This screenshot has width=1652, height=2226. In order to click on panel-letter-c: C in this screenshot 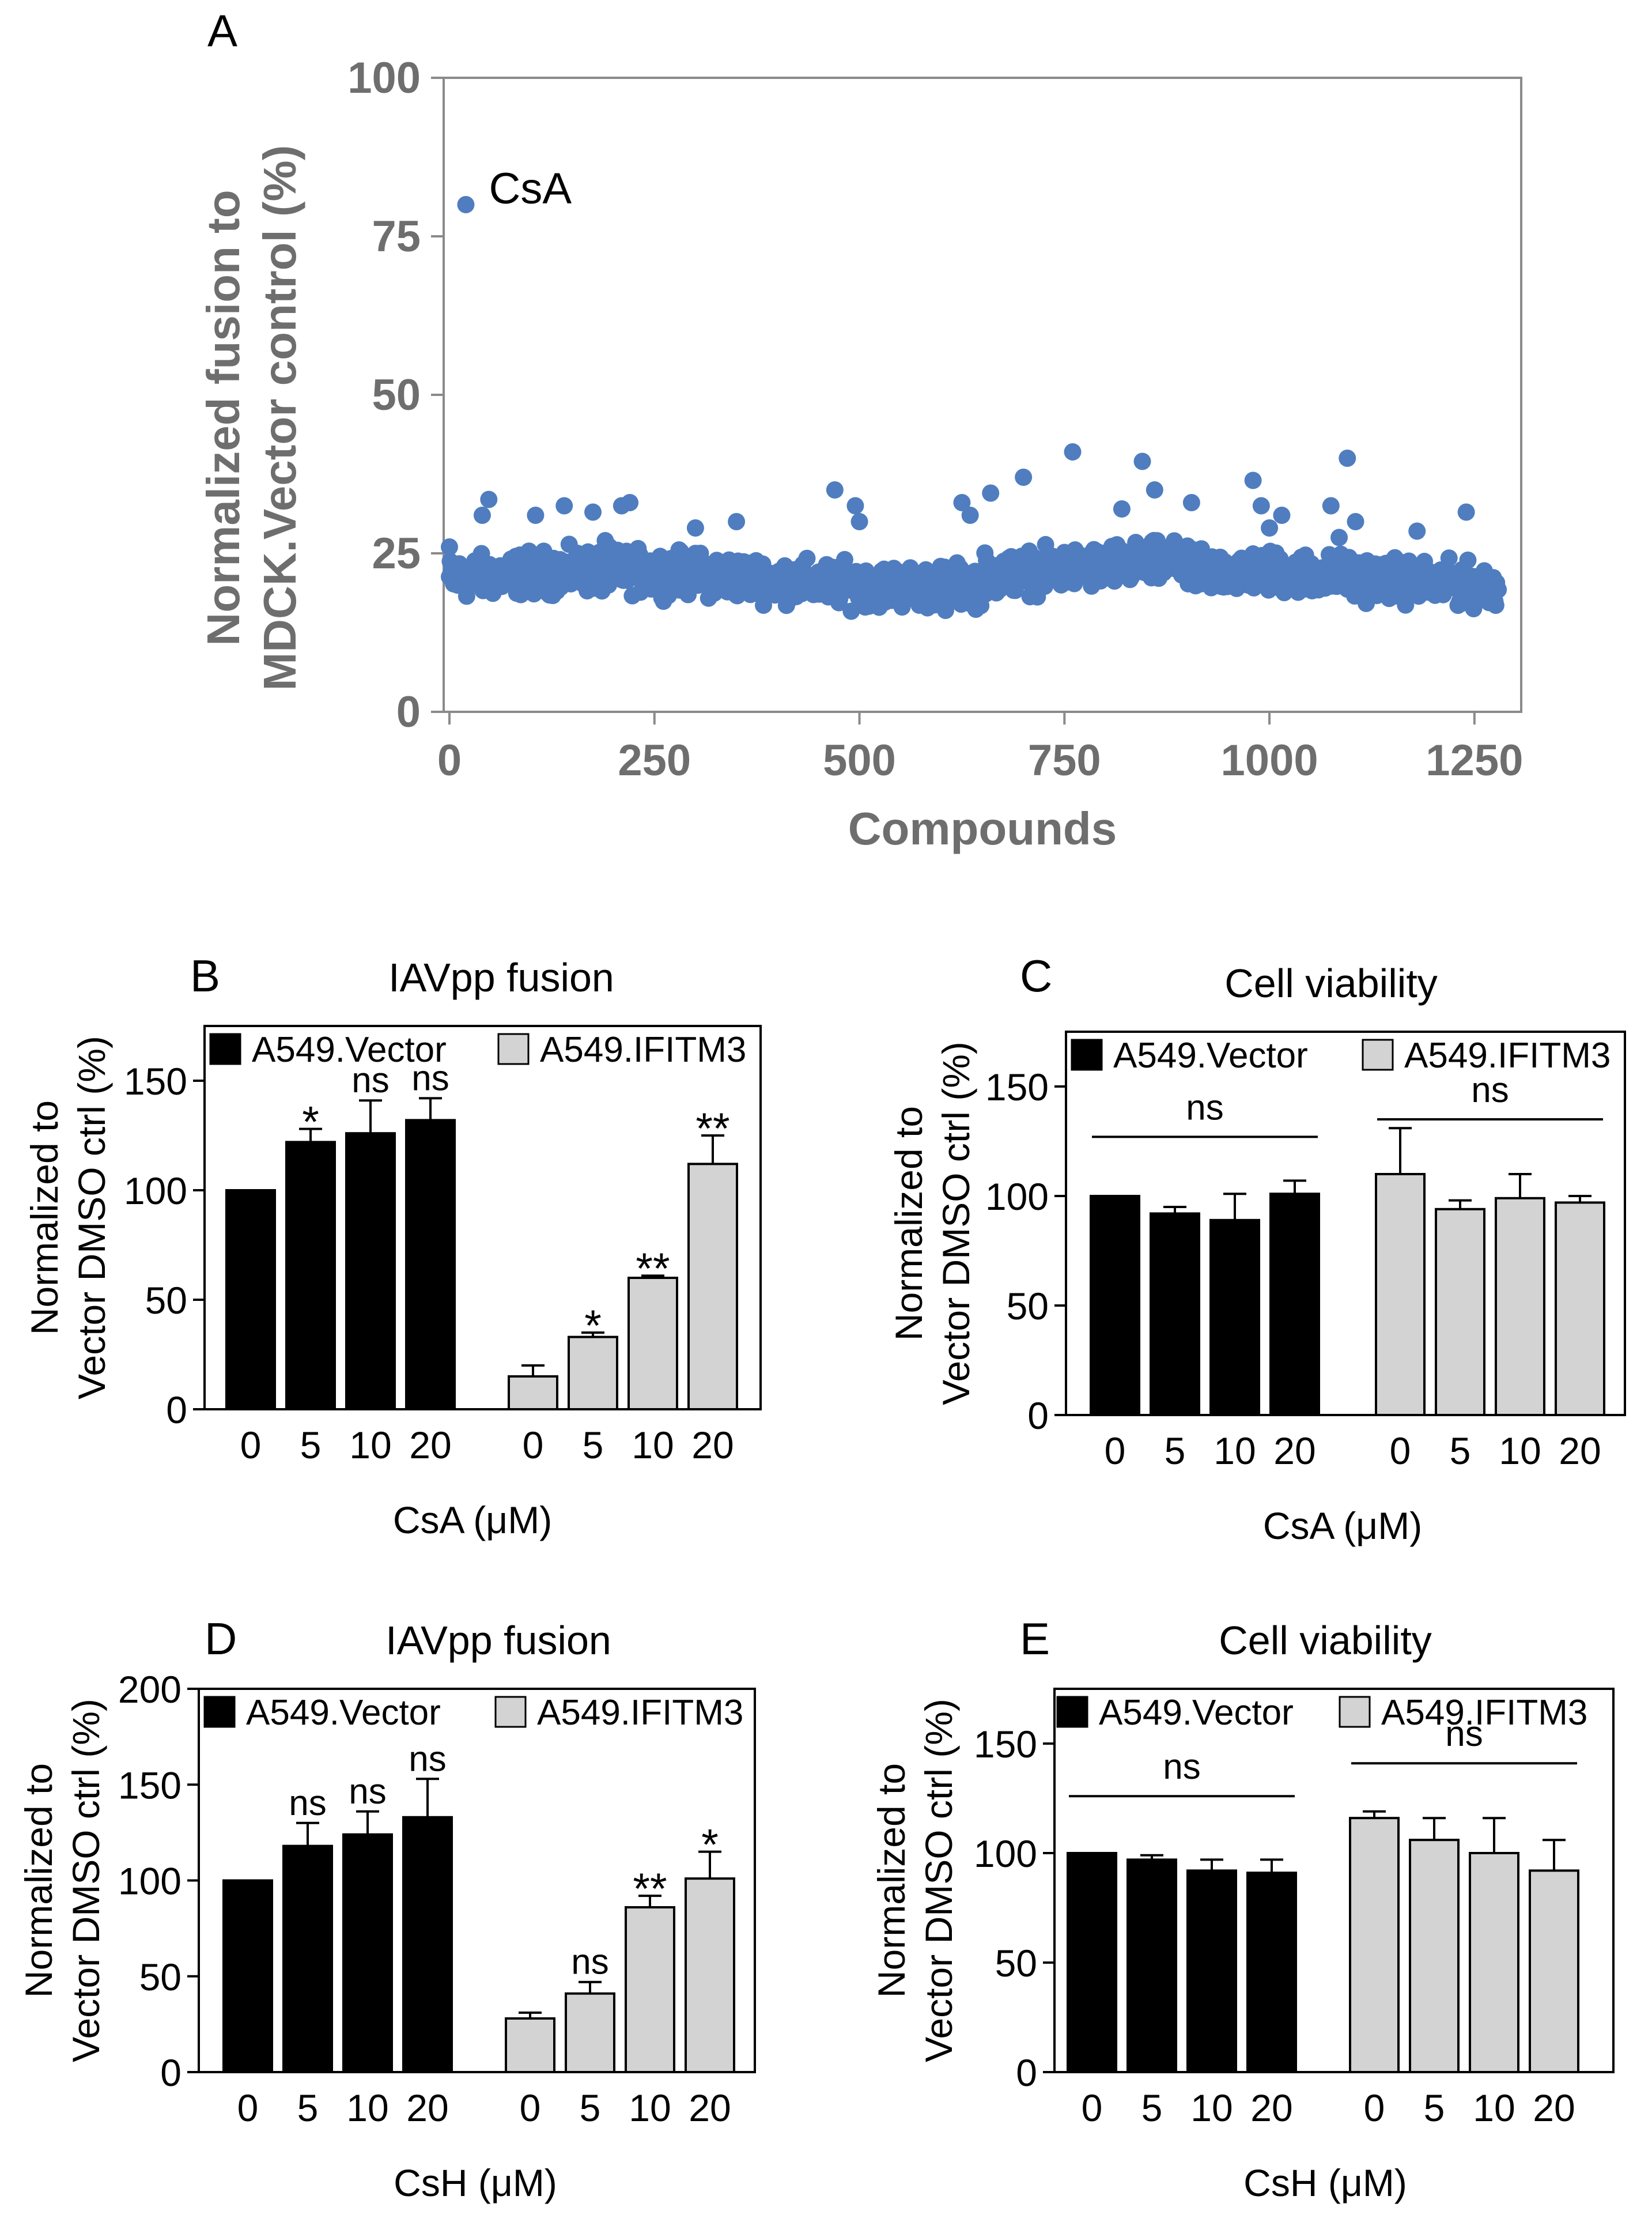, I will do `click(1036, 975)`.